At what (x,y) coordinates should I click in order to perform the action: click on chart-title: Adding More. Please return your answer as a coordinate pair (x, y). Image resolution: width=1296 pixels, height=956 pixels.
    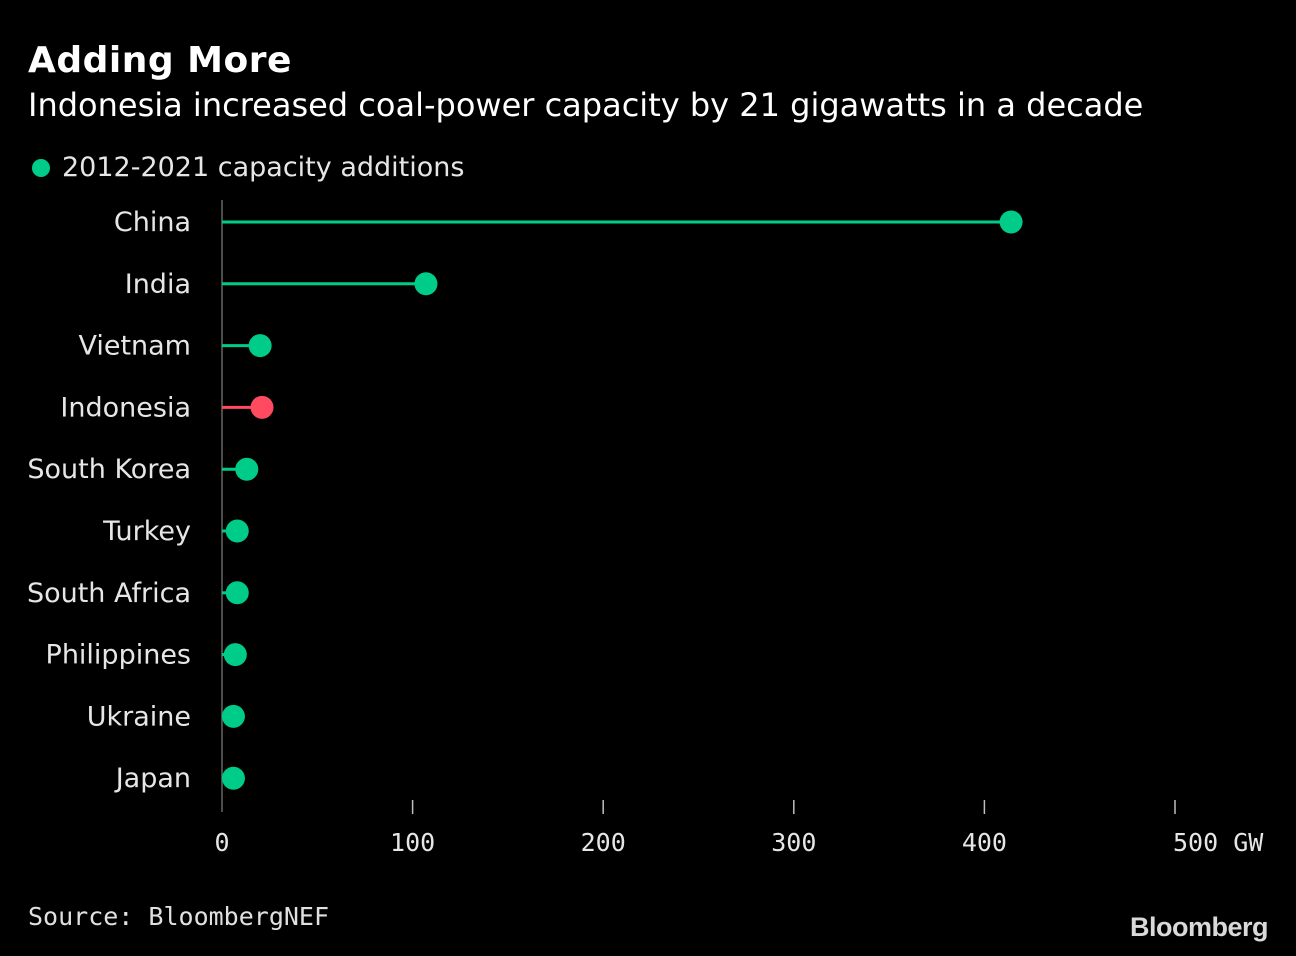
    Looking at the image, I should click on (160, 60).